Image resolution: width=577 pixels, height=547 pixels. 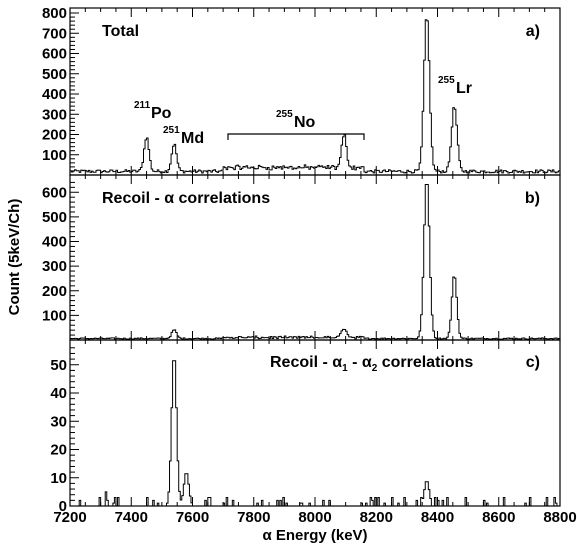 What do you see at coordinates (131, 517) in the screenshot?
I see `x-tick-label: 7400` at bounding box center [131, 517].